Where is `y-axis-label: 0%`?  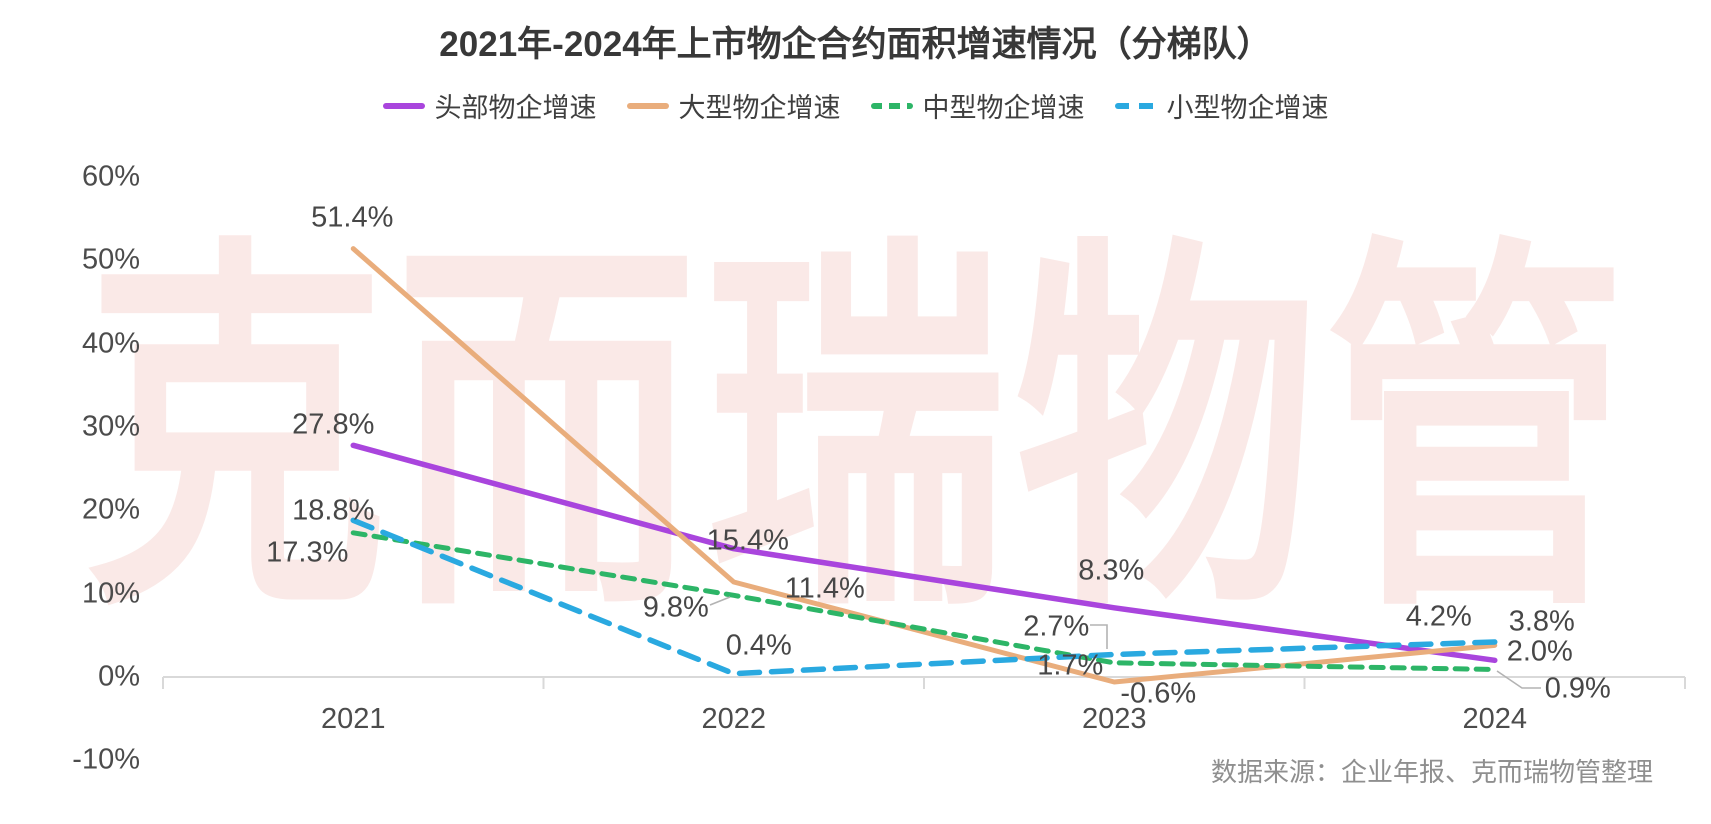 y-axis-label: 0% is located at coordinates (119, 676).